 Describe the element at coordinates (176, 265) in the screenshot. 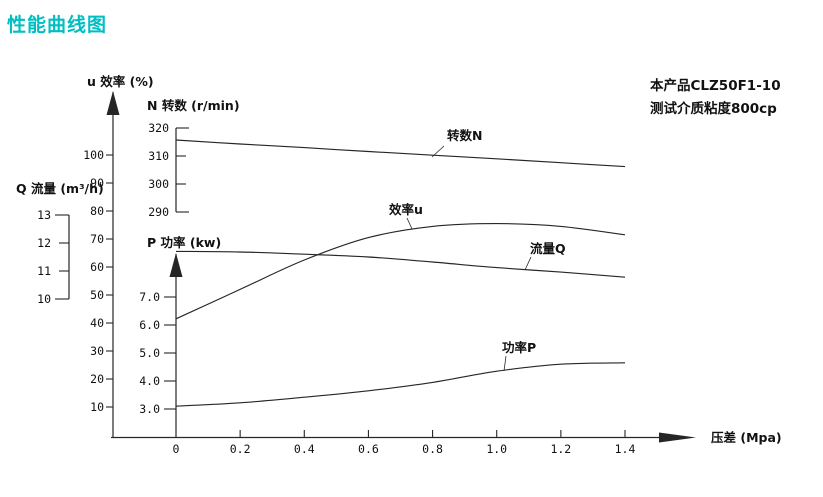

I see `P-axis-arrow-icon` at that location.